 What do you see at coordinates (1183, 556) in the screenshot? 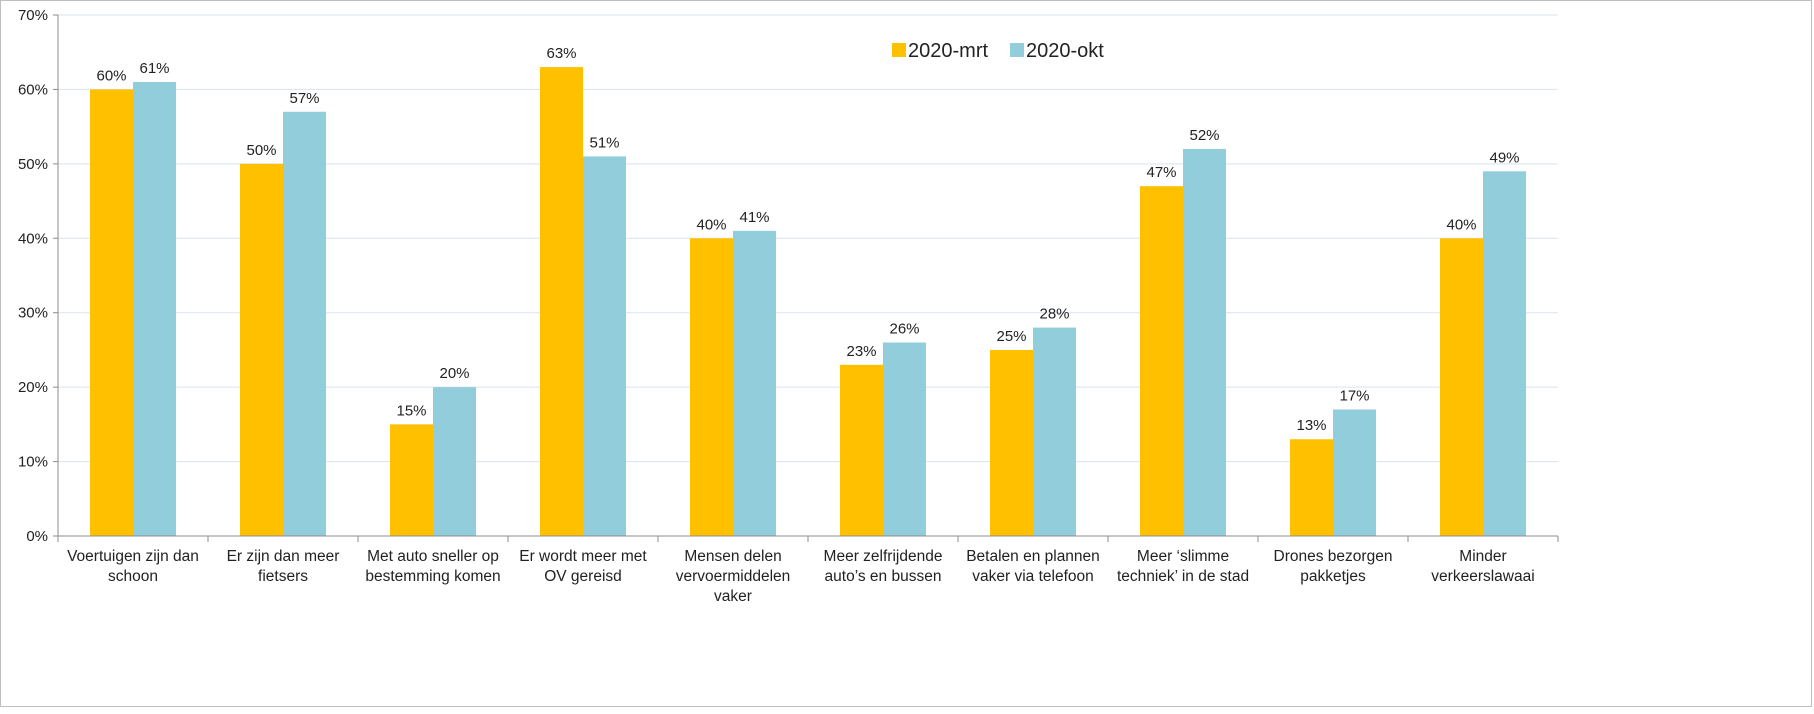
I see `x-category-label-line: Meer ‘slimme` at bounding box center [1183, 556].